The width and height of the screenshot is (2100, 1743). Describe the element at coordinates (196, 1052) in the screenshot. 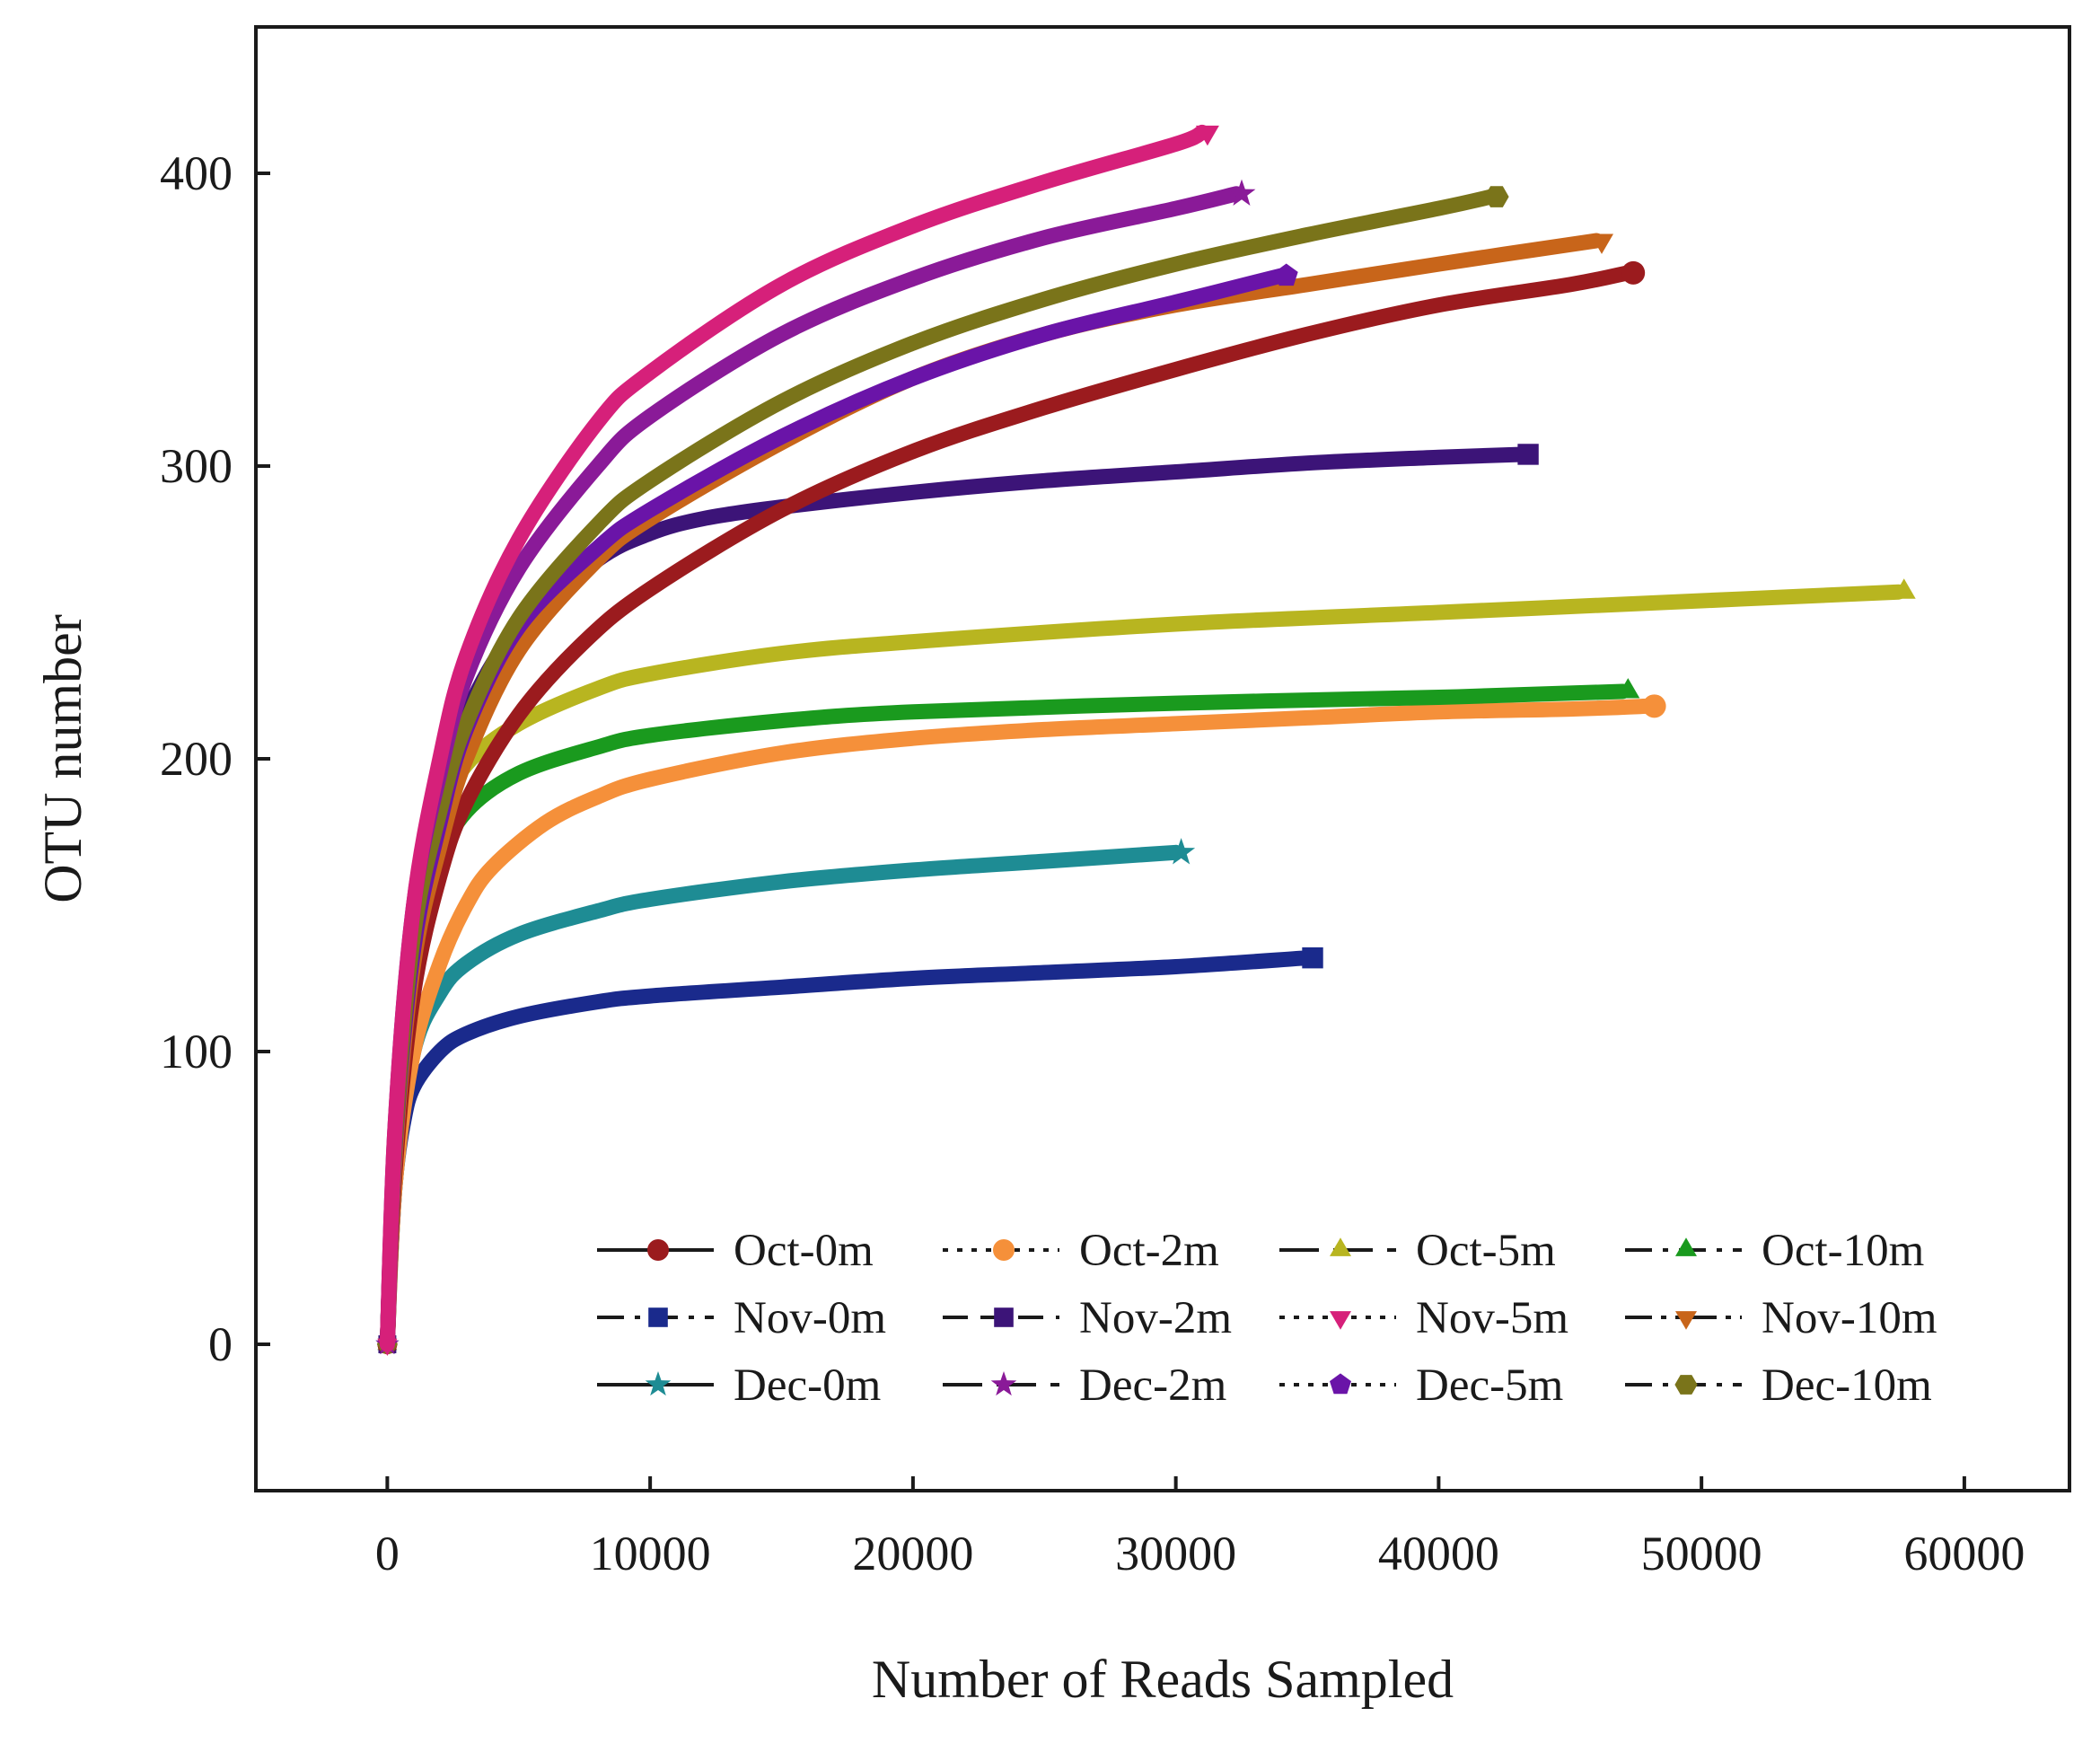

I see `y-tick-label: 100` at that location.